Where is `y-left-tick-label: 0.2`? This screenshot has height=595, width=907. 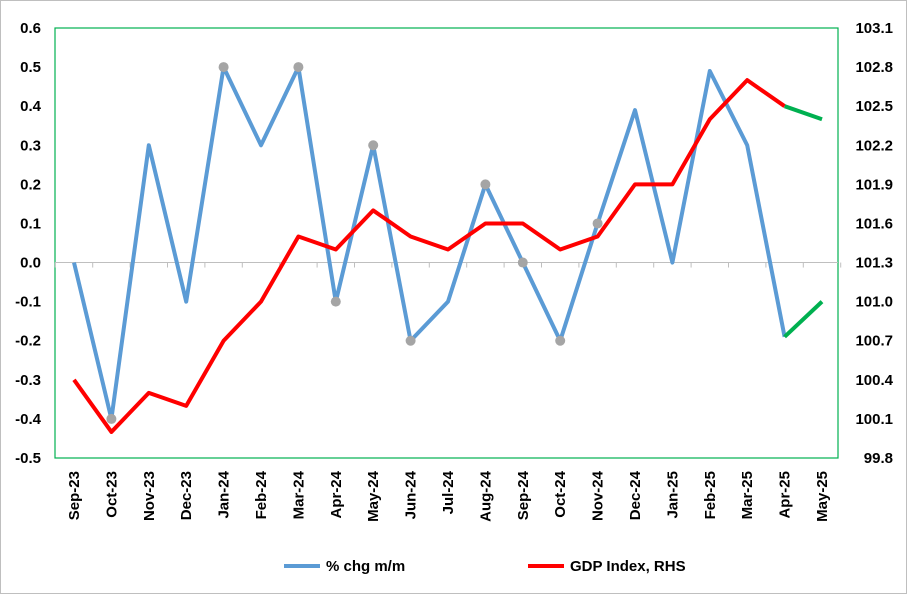 y-left-tick-label: 0.2 is located at coordinates (30, 184).